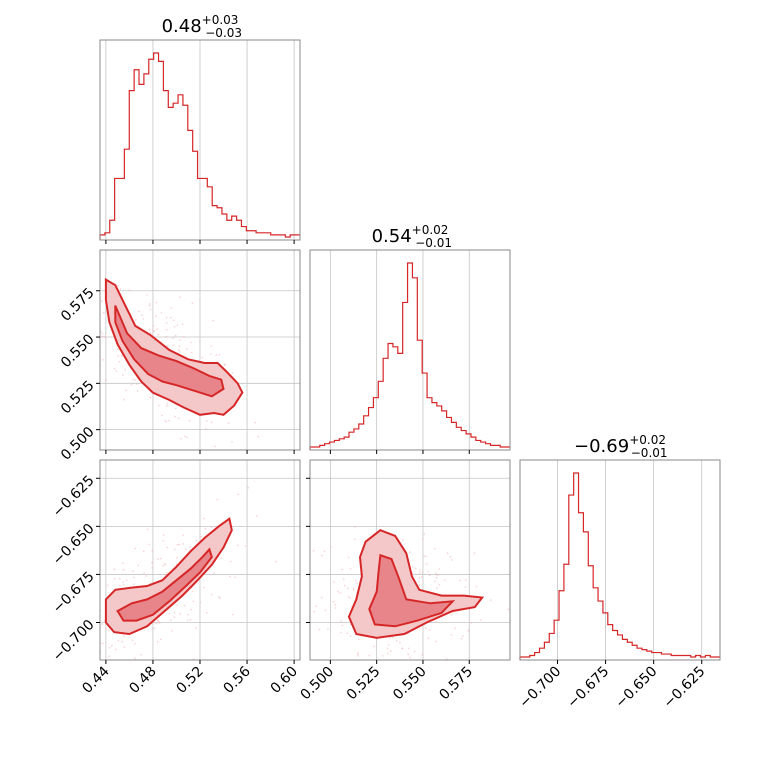 The height and width of the screenshot is (760, 760). I want to click on xtick-label: 0.56, so click(237, 679).